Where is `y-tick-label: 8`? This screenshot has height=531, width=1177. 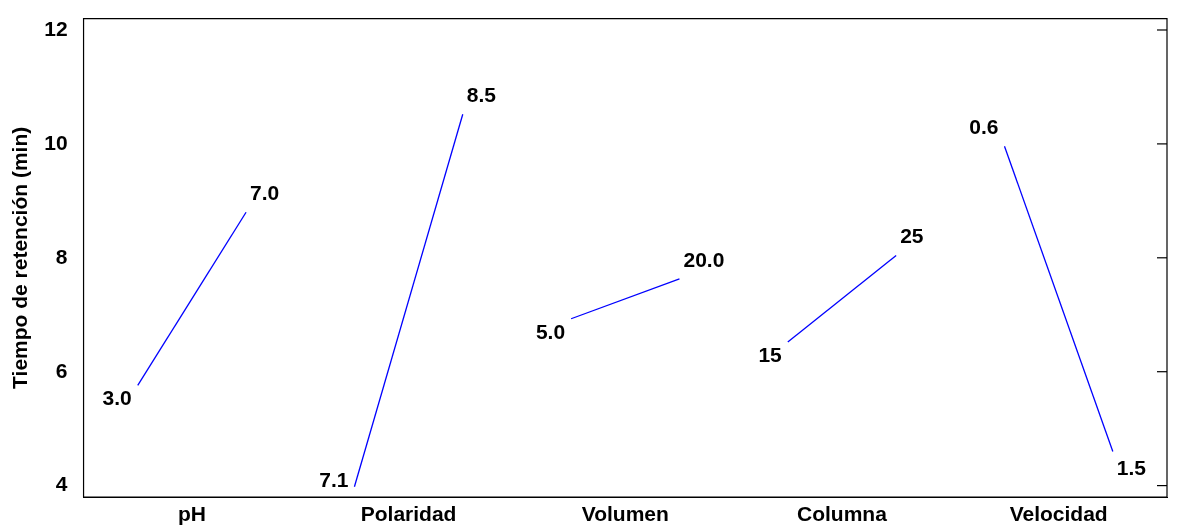
y-tick-label: 8 is located at coordinates (61, 256).